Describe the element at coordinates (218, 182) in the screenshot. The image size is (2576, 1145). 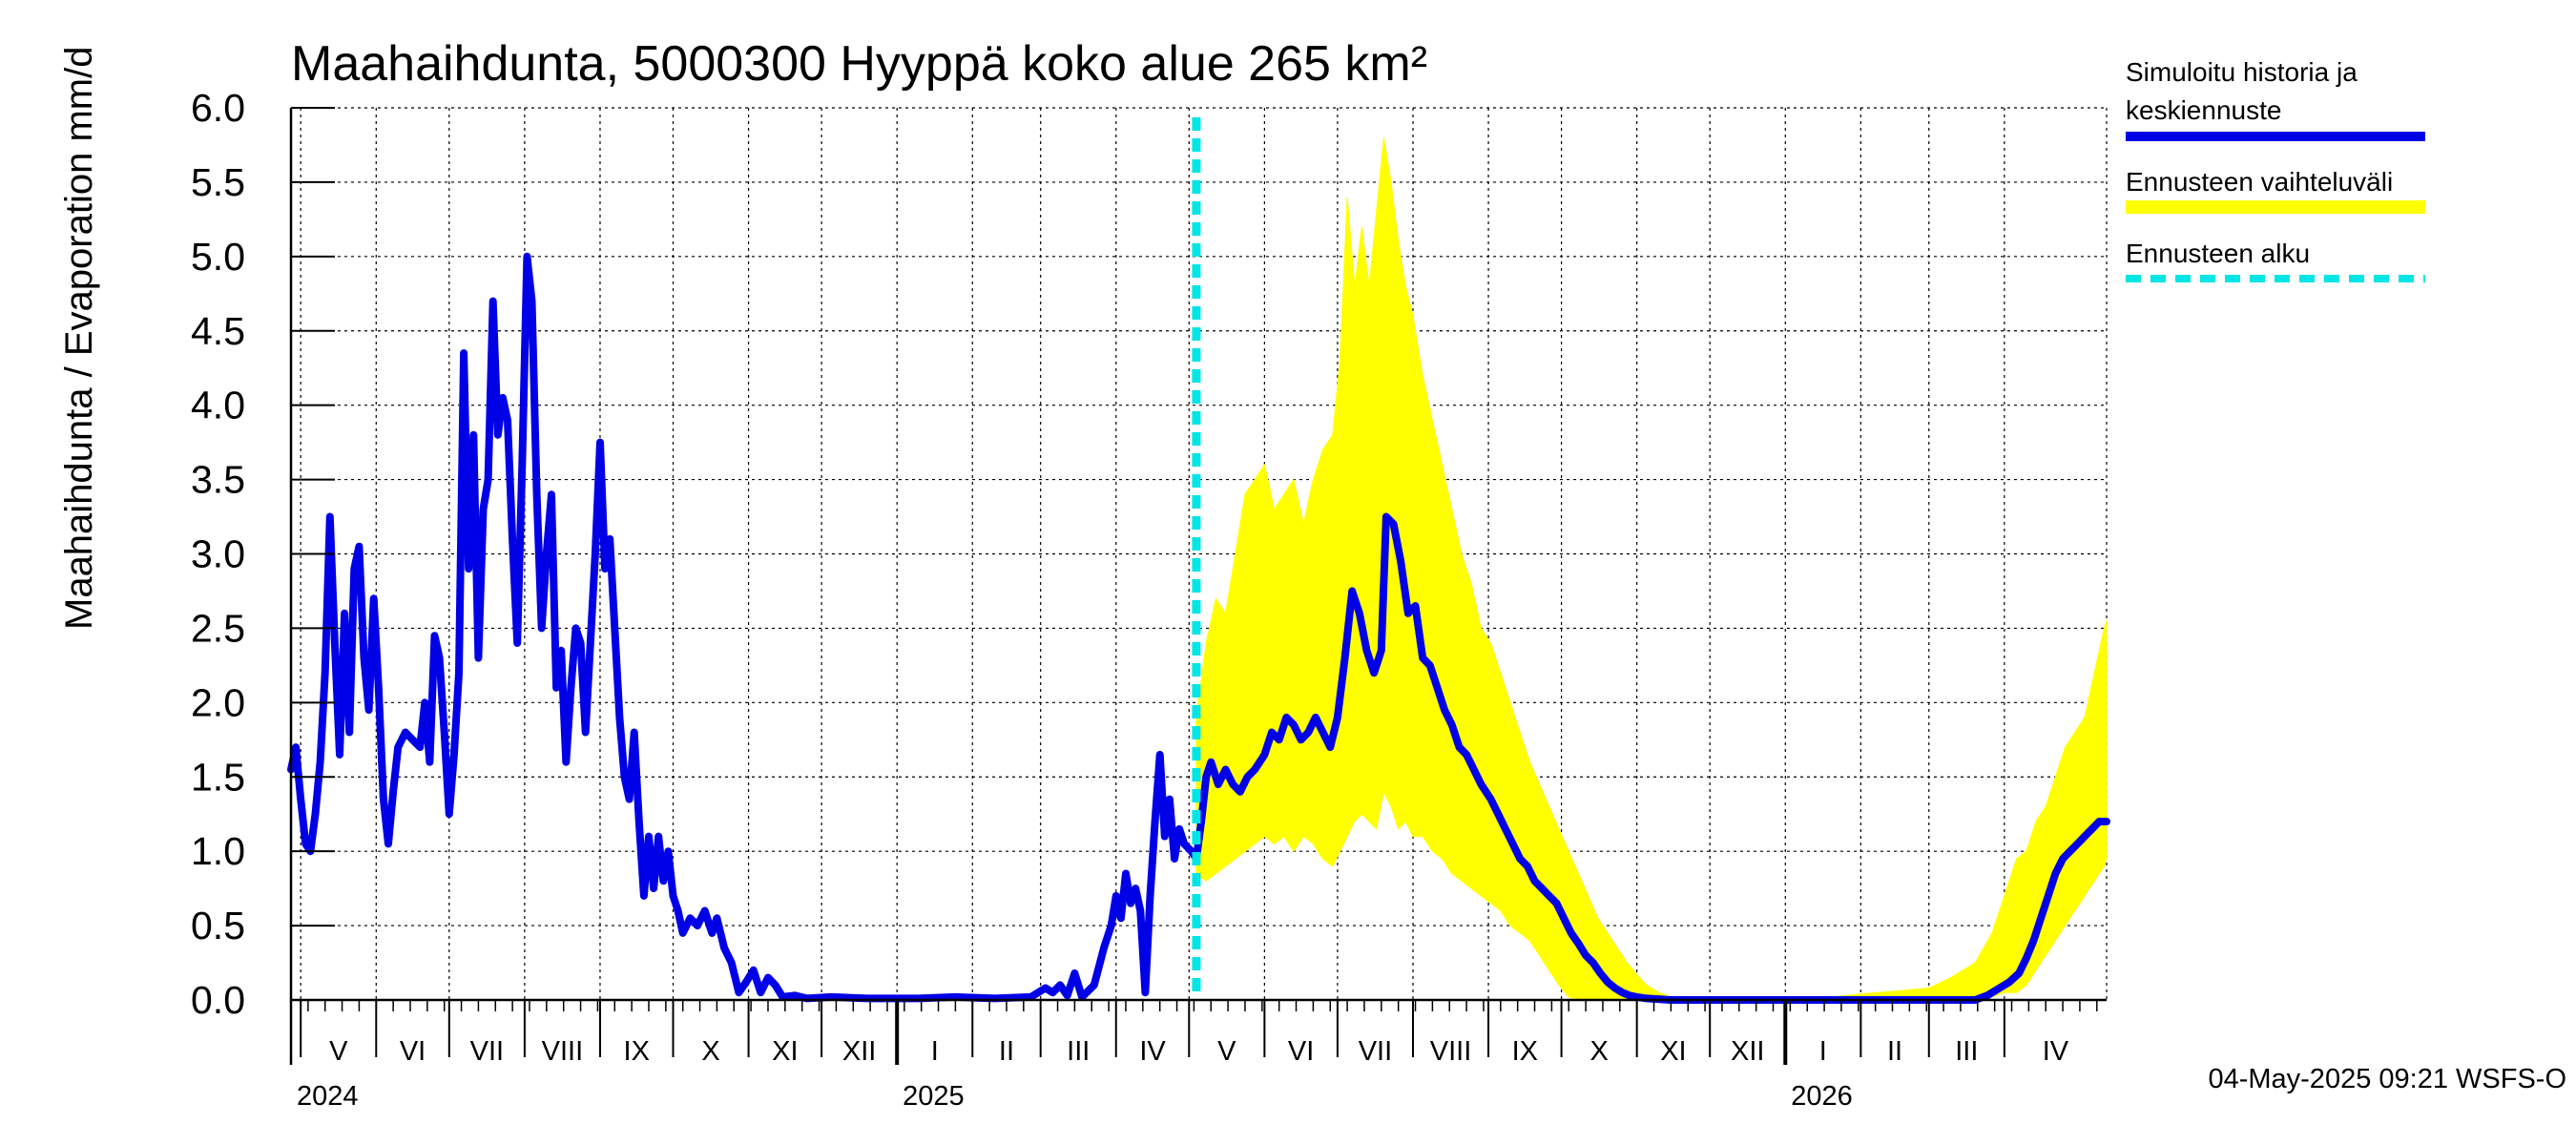
I see `y-tick-label: 5.5` at that location.